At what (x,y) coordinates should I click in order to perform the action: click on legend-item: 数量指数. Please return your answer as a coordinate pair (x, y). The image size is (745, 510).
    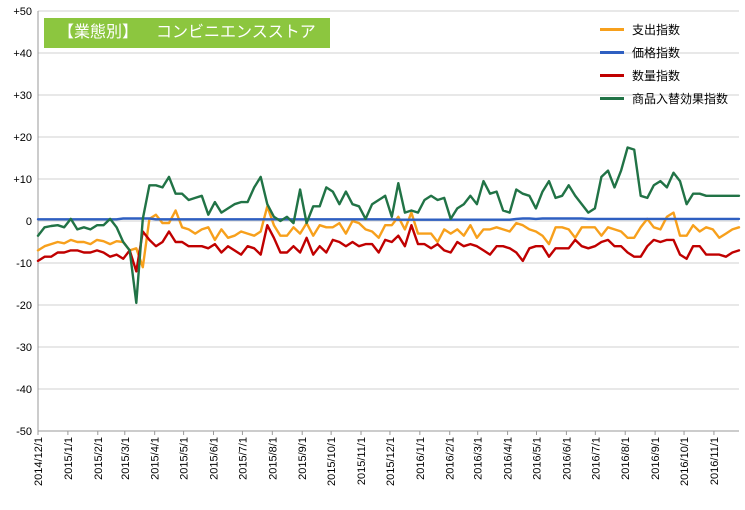
    Looking at the image, I should click on (664, 75).